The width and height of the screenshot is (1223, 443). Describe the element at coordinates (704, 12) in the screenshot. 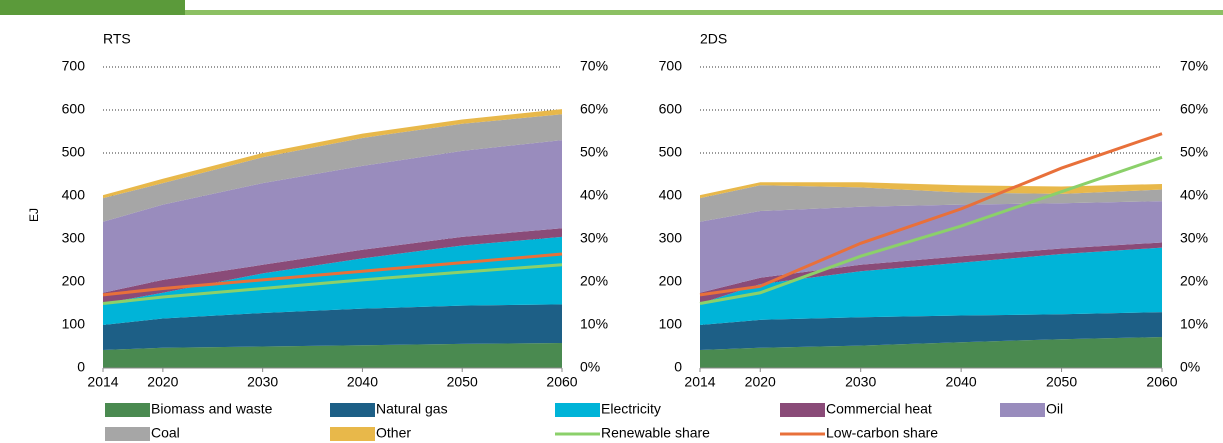

I see `header-rule` at that location.